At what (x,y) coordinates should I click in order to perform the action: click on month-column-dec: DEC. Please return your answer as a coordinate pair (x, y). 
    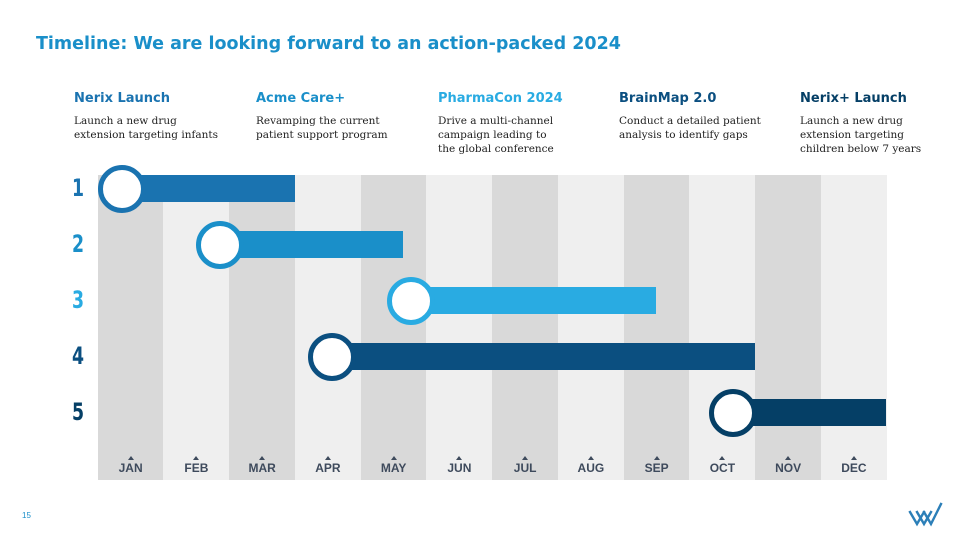
    Looking at the image, I should click on (853, 327).